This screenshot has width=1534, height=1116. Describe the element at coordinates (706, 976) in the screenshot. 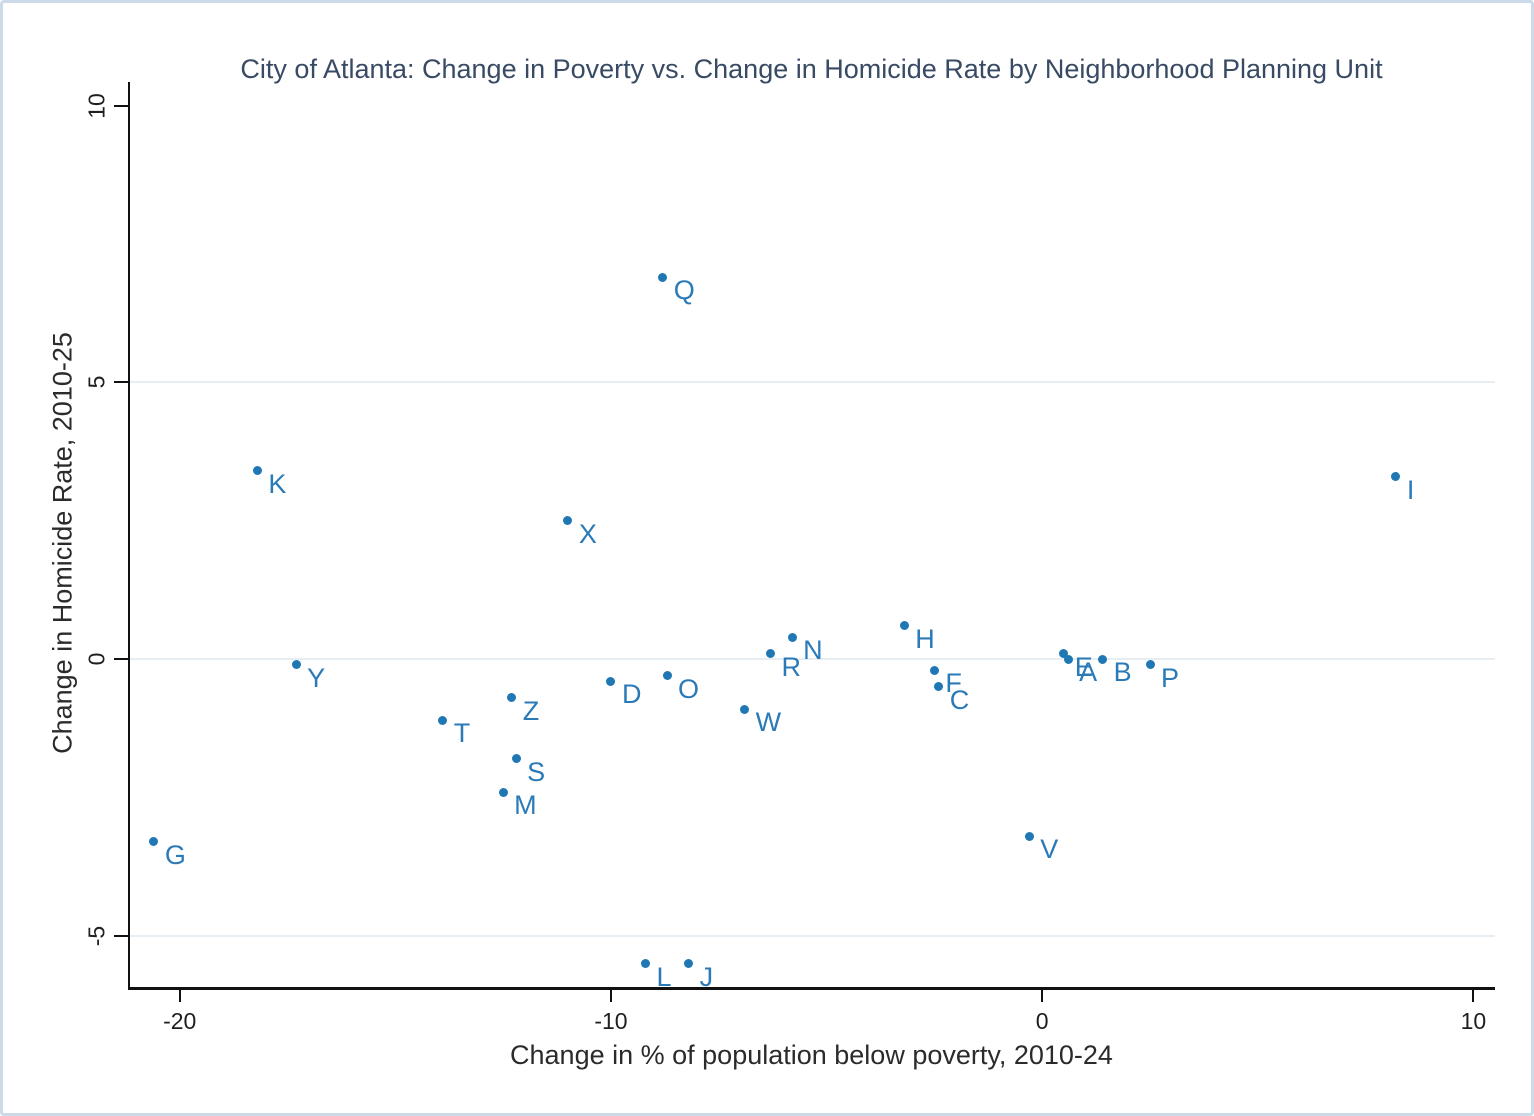

I see `data-point-label-J: J` at that location.